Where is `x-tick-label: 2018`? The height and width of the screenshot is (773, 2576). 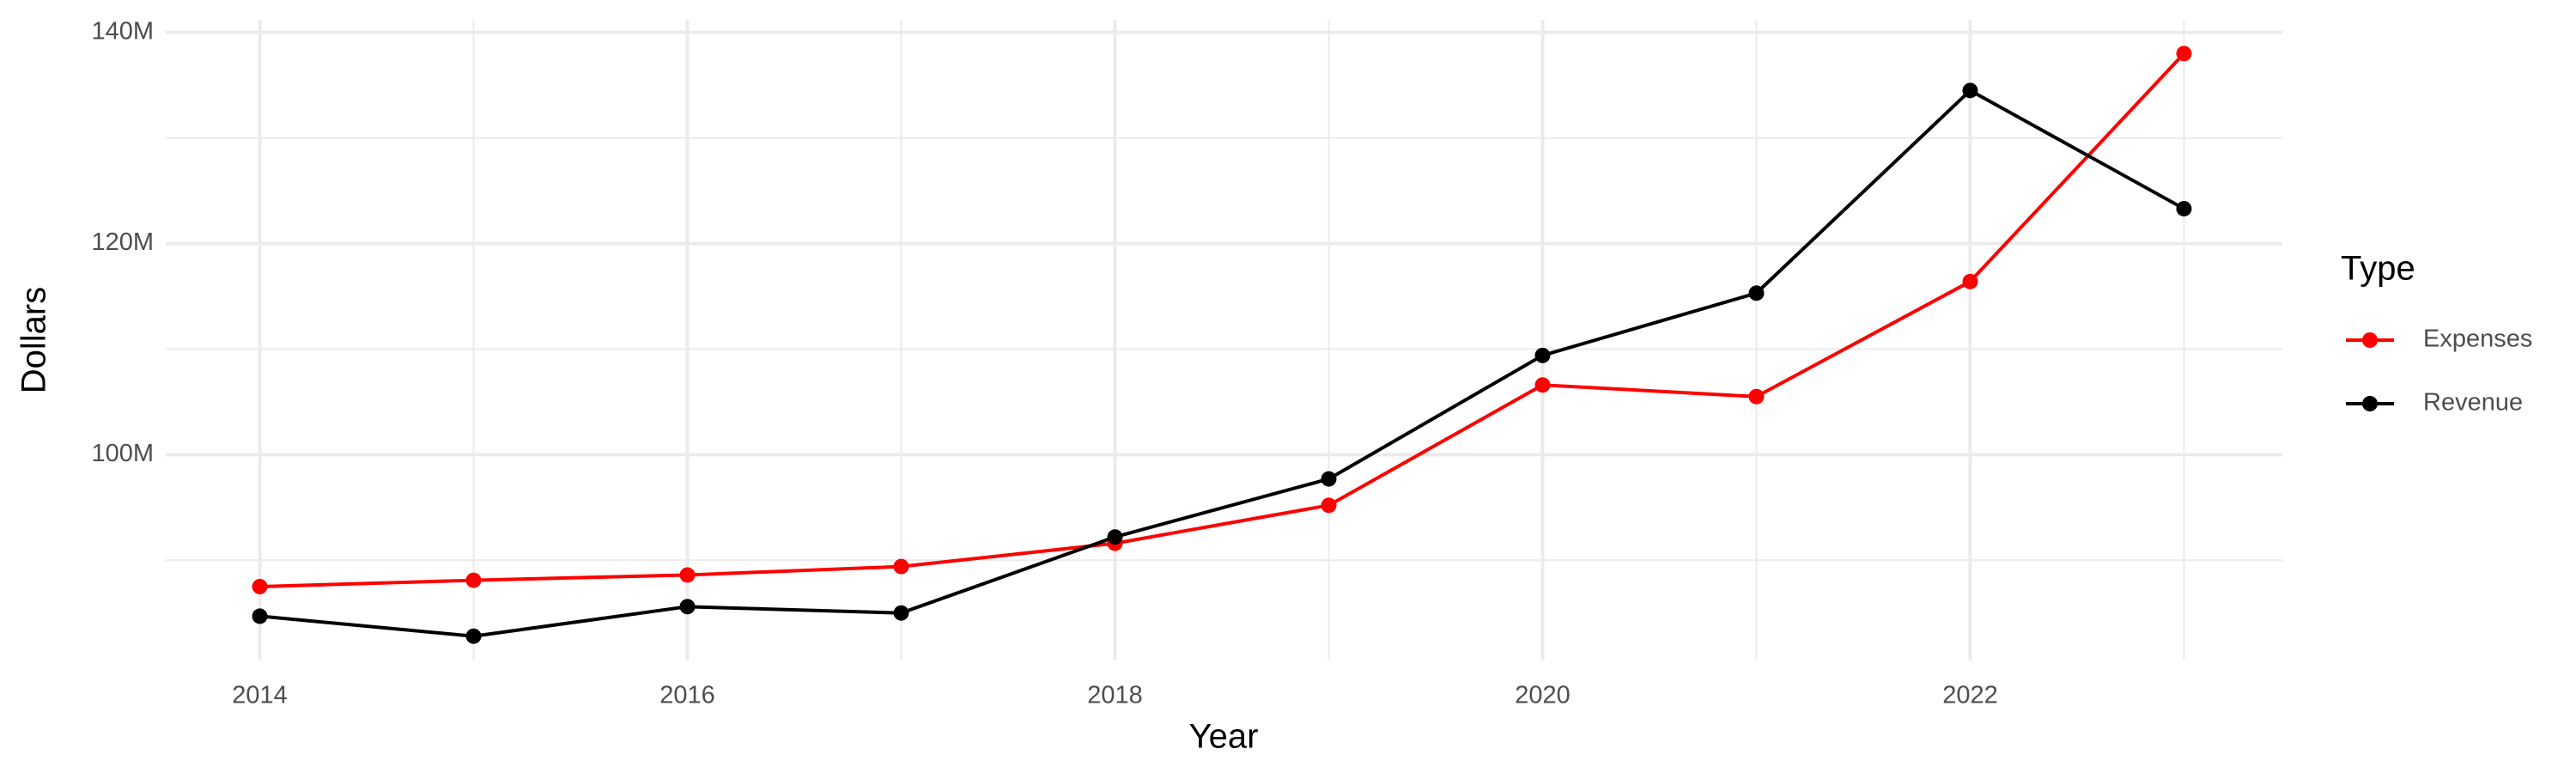
x-tick-label: 2018 is located at coordinates (1115, 695).